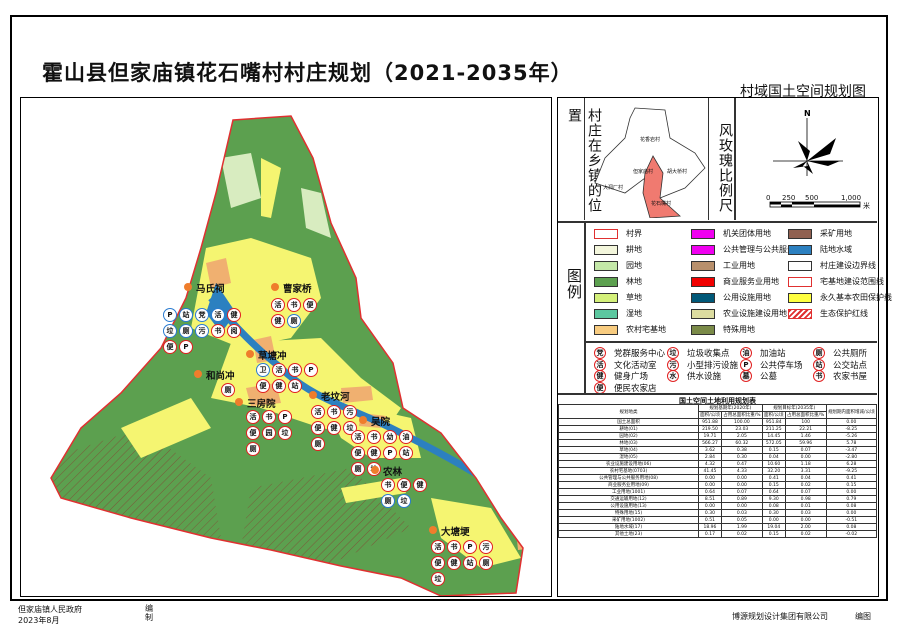  I want to click on facility-icon: 幼, so click(390, 437).